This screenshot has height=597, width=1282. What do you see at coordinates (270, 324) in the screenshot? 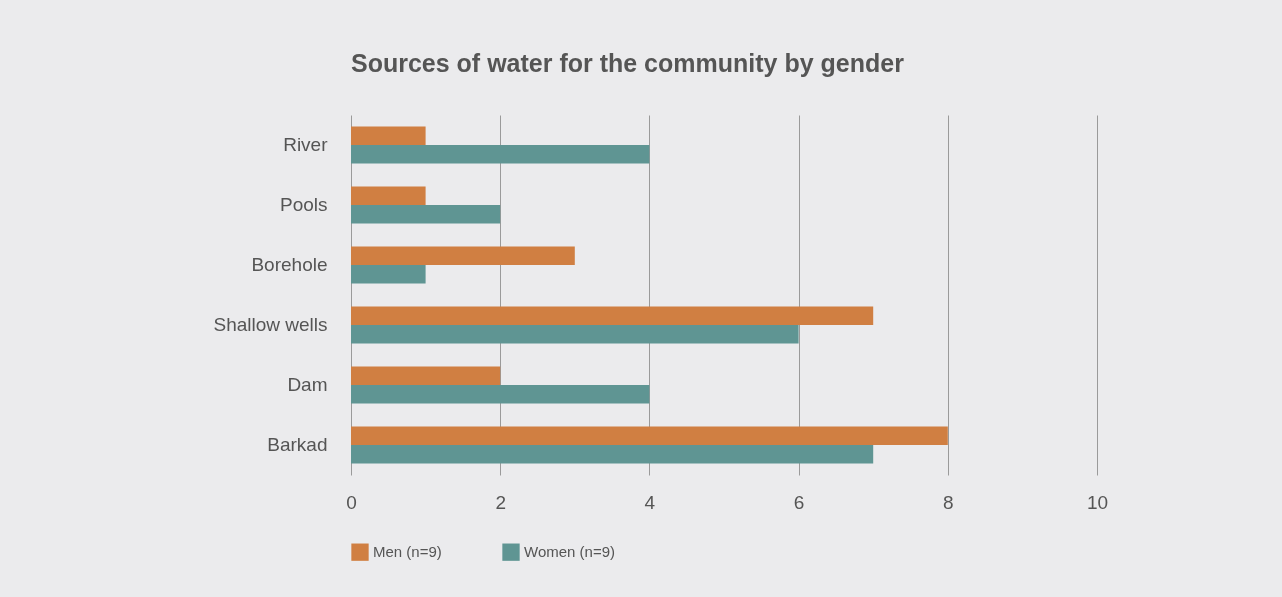
I see `y-tick-label: Shallow wells` at bounding box center [270, 324].